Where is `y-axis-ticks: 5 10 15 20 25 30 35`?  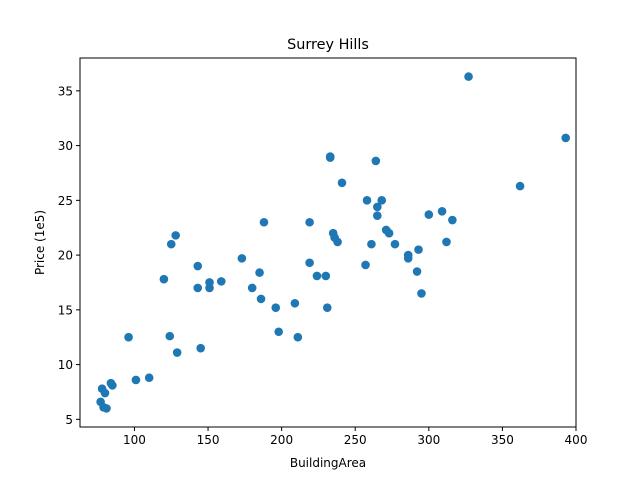 y-axis-ticks: 5 10 15 20 25 30 35 is located at coordinates (69, 255).